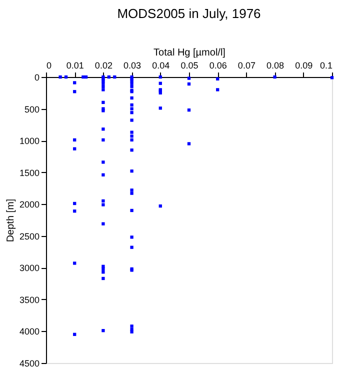  Describe the element at coordinates (75, 65) in the screenshot. I see `x-tick-label: 0.01` at that location.